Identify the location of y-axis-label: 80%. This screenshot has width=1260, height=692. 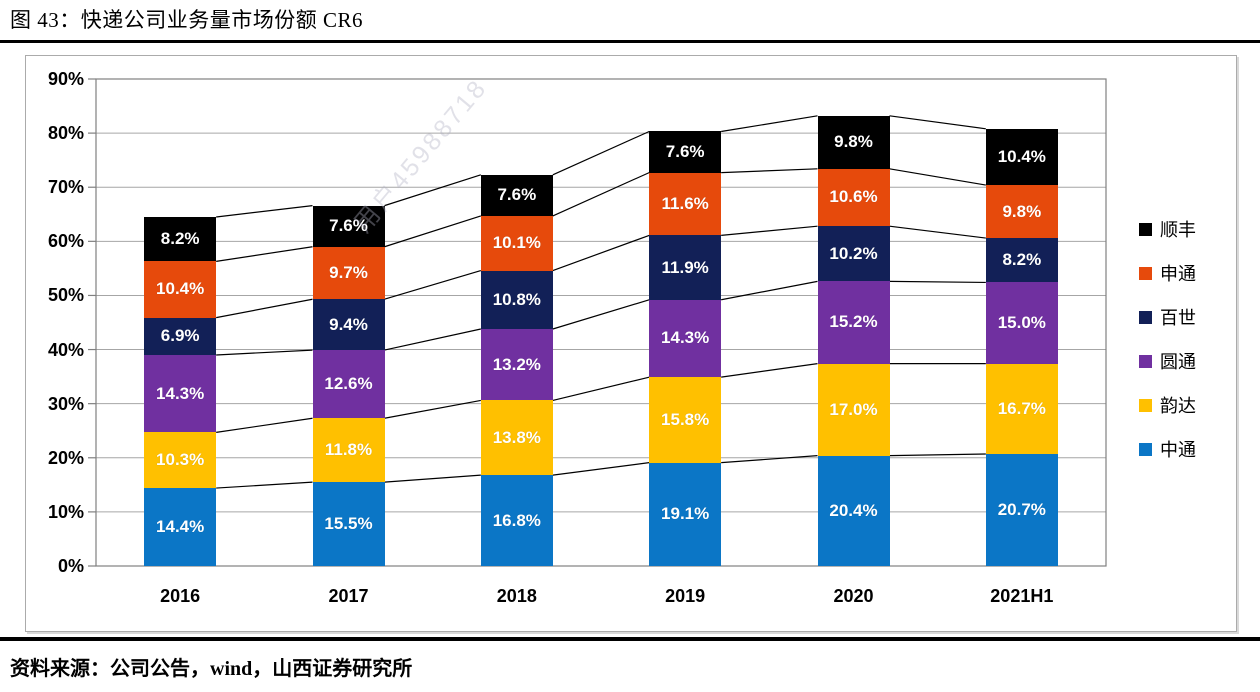
(65, 133).